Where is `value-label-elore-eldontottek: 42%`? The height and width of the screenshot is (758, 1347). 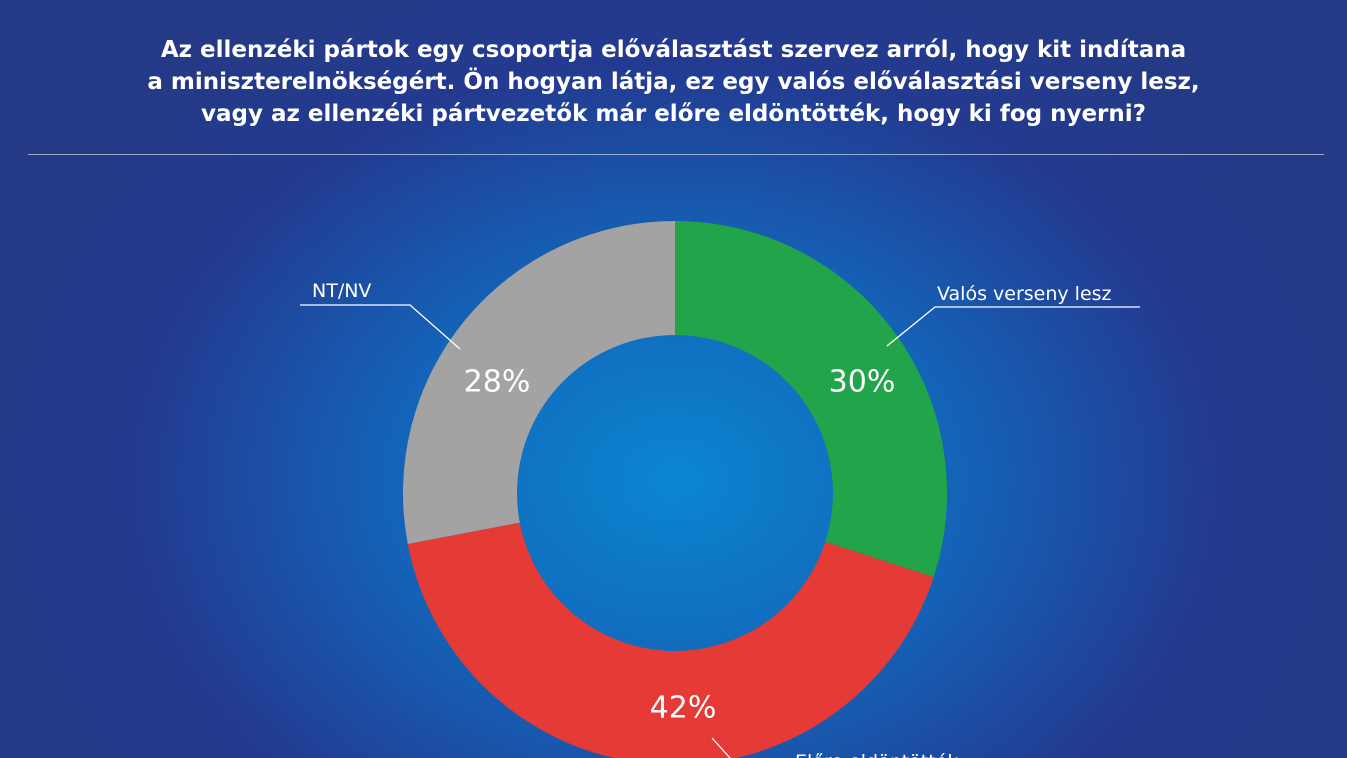
value-label-elore-eldontottek: 42% is located at coordinates (683, 708).